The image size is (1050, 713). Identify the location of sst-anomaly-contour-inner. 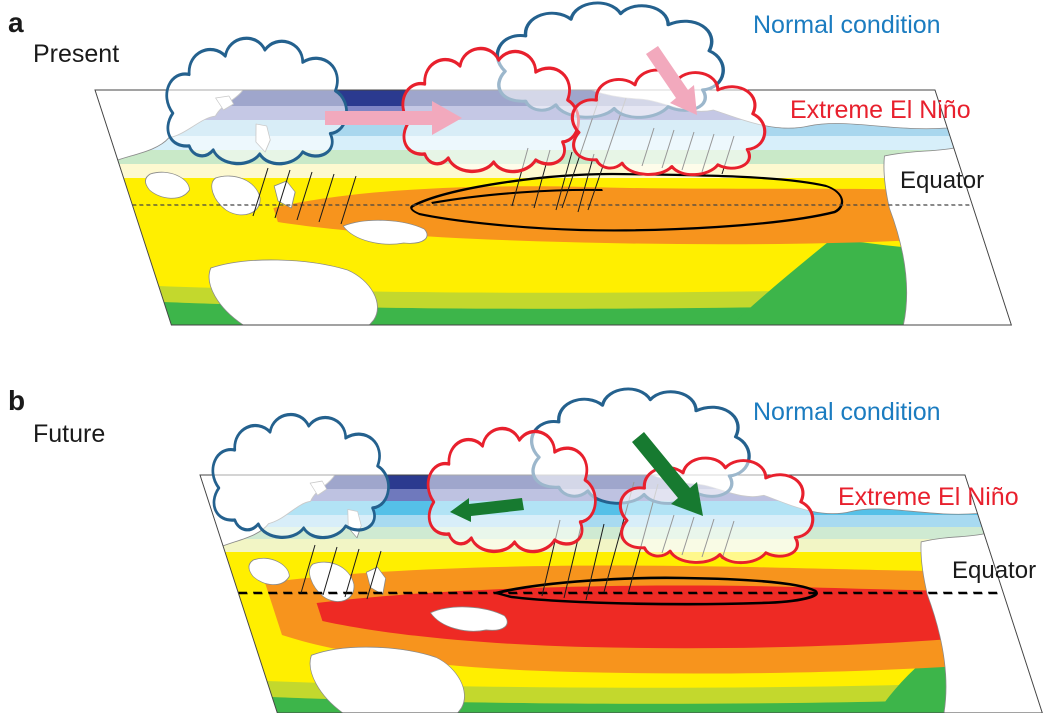
(517, 196).